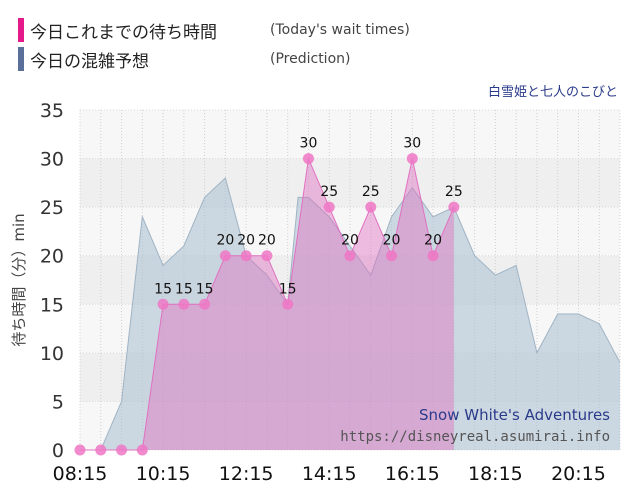 The width and height of the screenshot is (640, 500). What do you see at coordinates (163, 474) in the screenshot?
I see `x-tick-label: 10:15` at bounding box center [163, 474].